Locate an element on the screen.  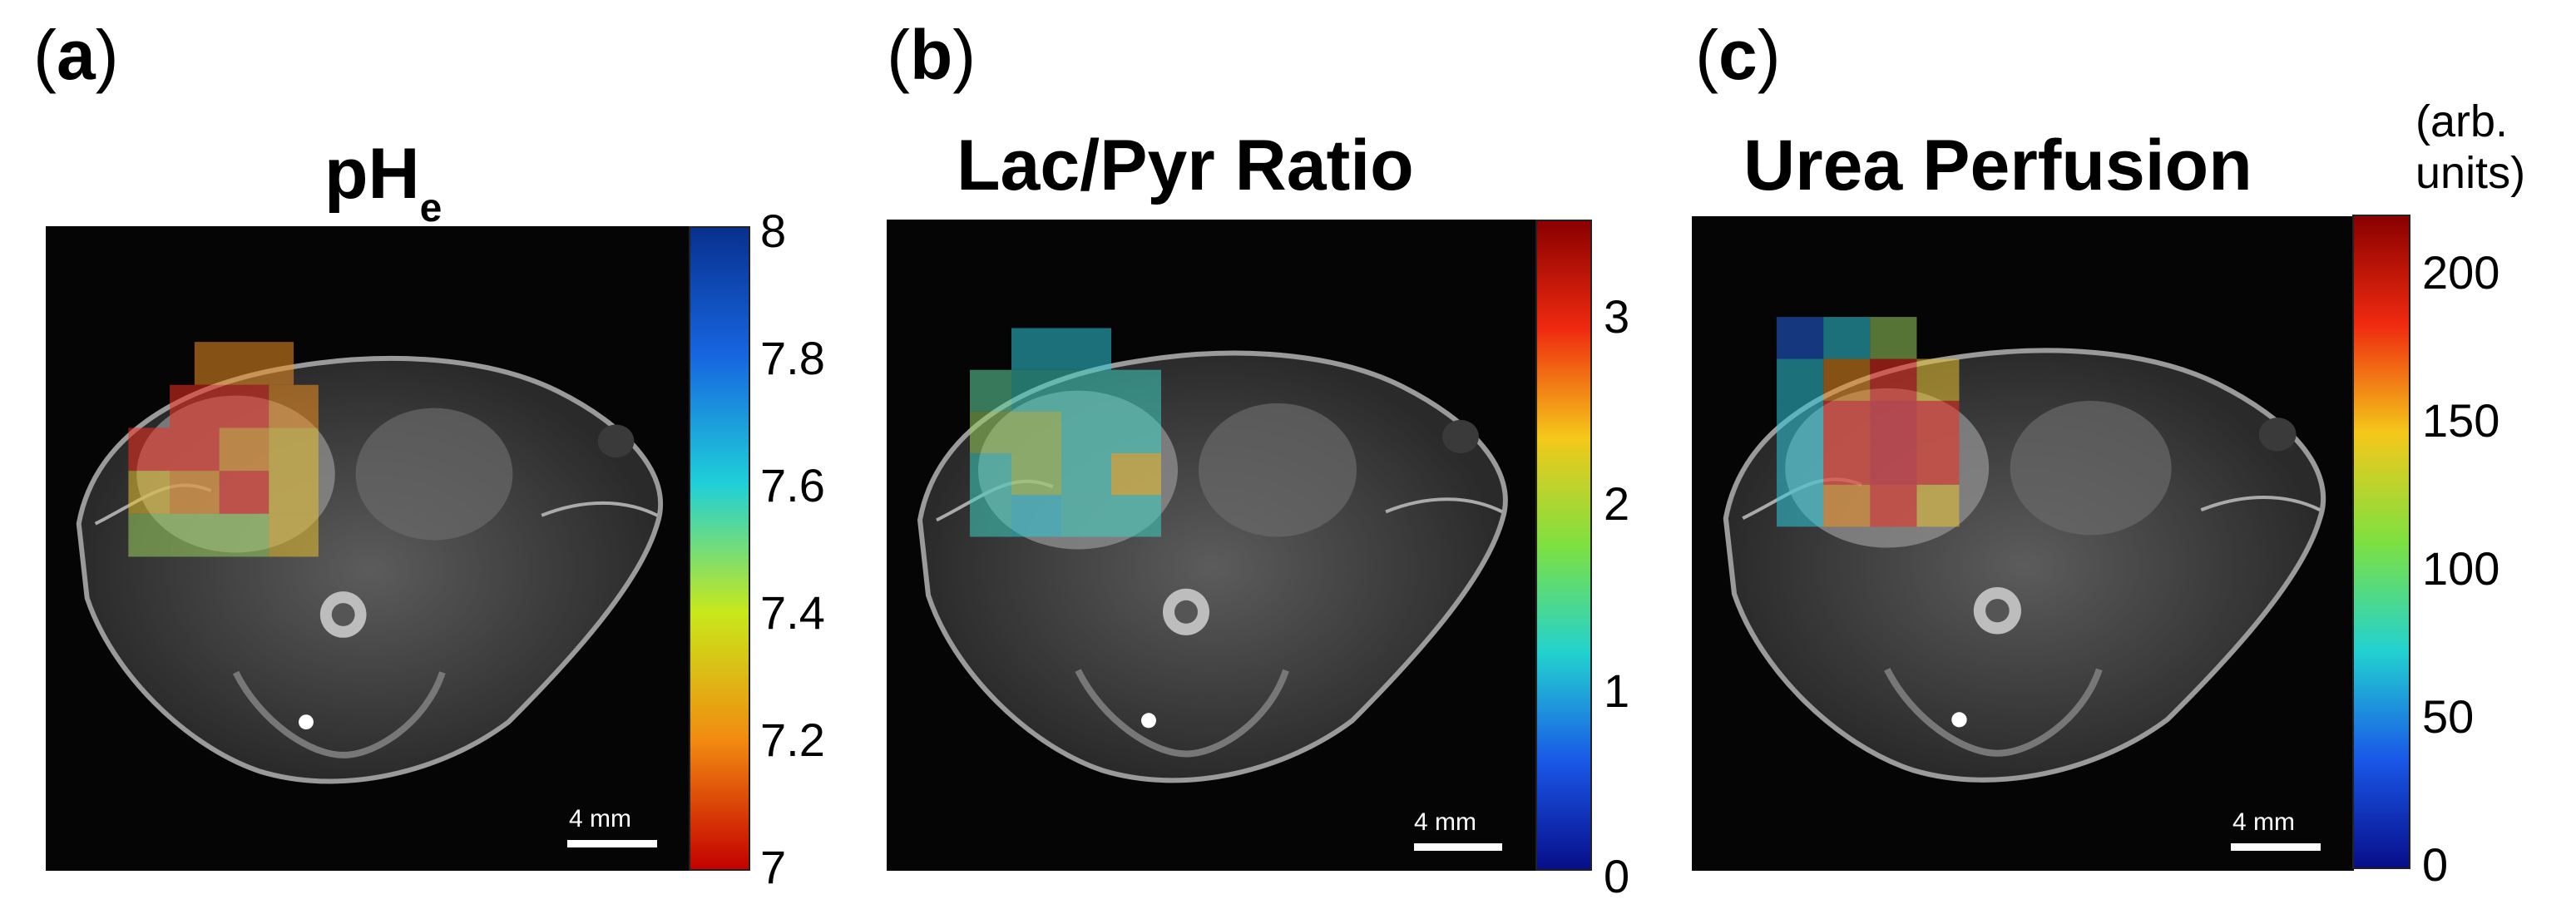
scalebar-a-label: 4 mm is located at coordinates (600, 818).